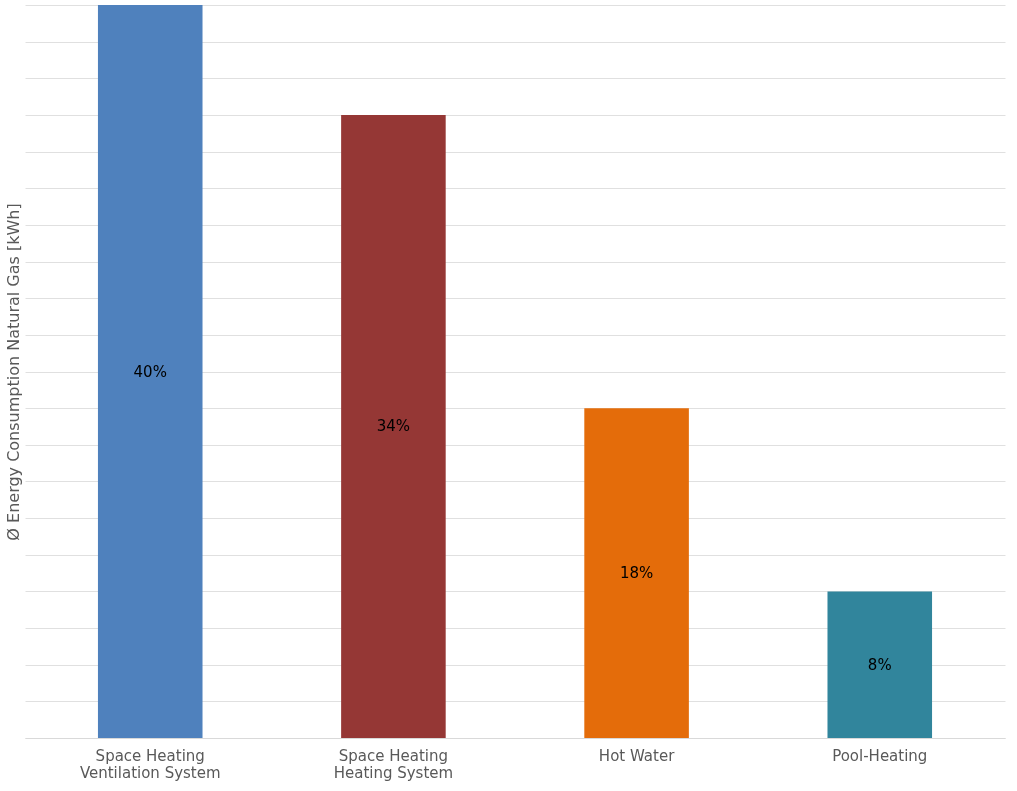 The image size is (1017, 791). Describe the element at coordinates (393, 764) in the screenshot. I see `x-tick-label: Space Heating Heating System` at that location.